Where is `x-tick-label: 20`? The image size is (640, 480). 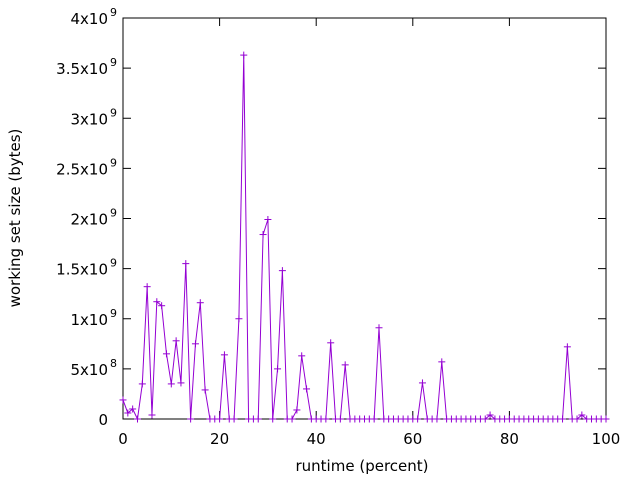 x-tick-label: 20 is located at coordinates (219, 439).